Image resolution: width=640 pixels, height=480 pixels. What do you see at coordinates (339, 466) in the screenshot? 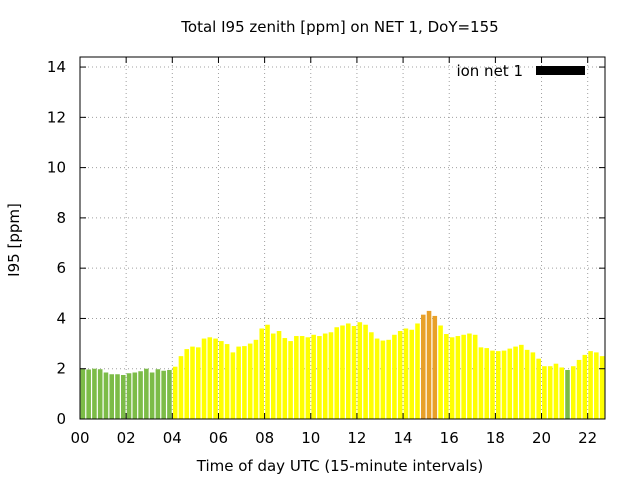
I see `x-axis-title: Time of day UTC (15-minute intervals)` at bounding box center [339, 466].